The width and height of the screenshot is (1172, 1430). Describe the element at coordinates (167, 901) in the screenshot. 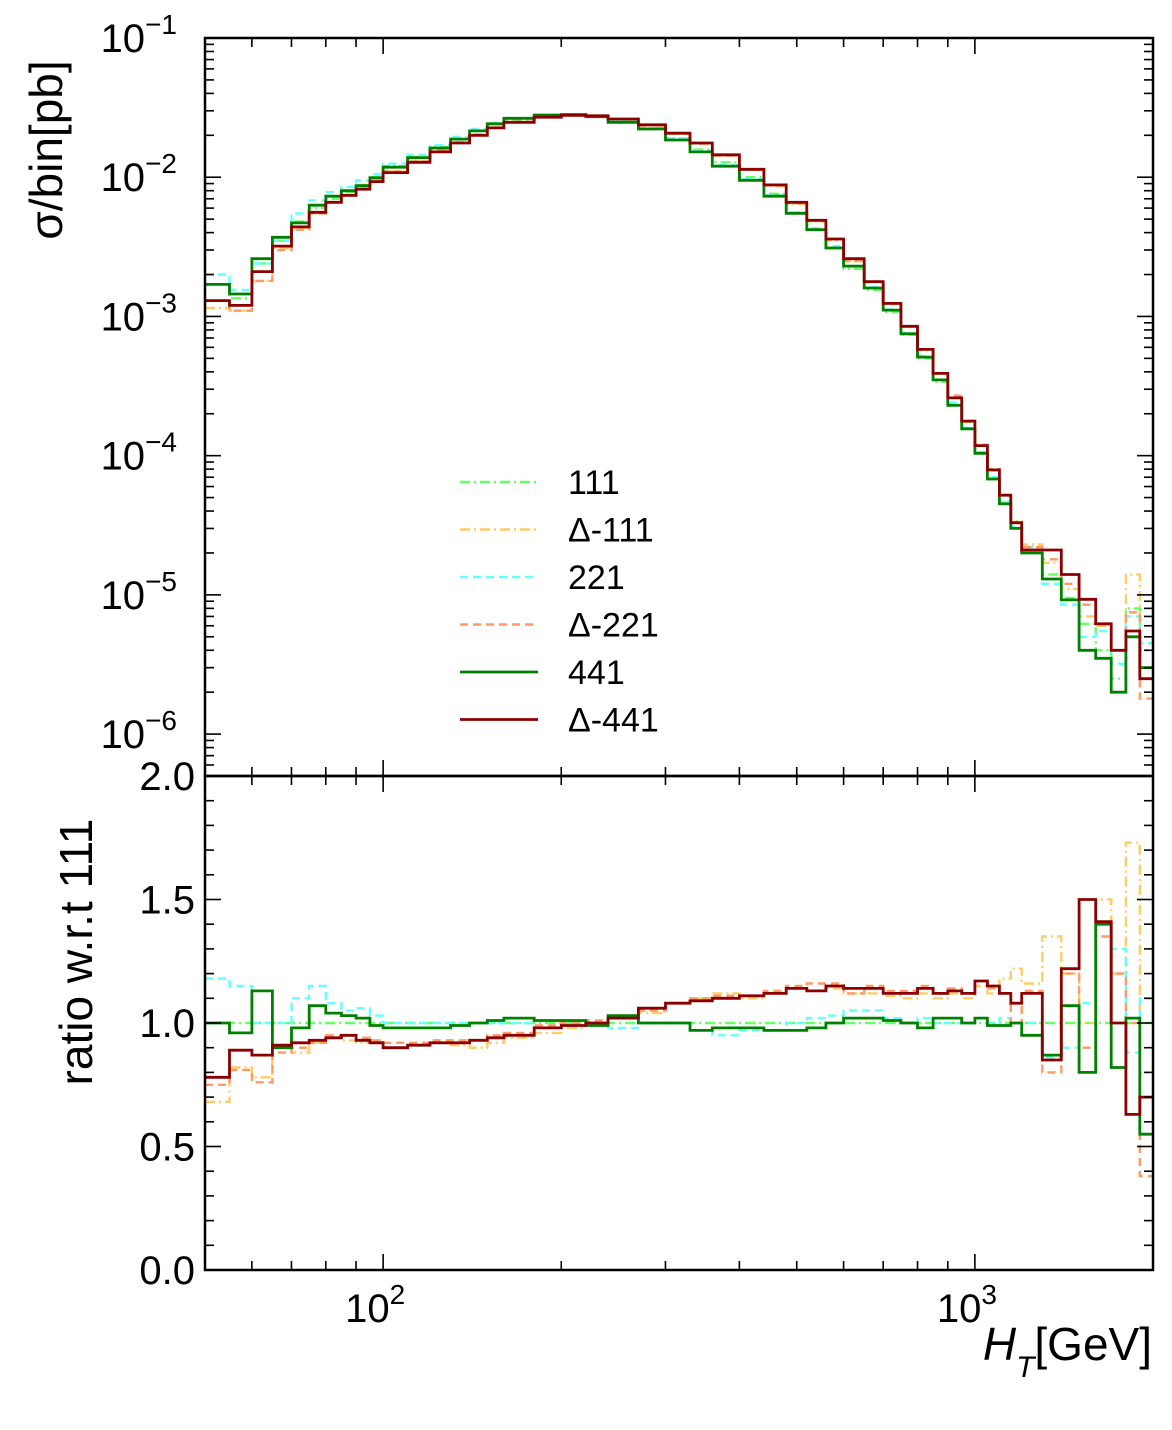

I see `y-tick-label: 1.5` at that location.